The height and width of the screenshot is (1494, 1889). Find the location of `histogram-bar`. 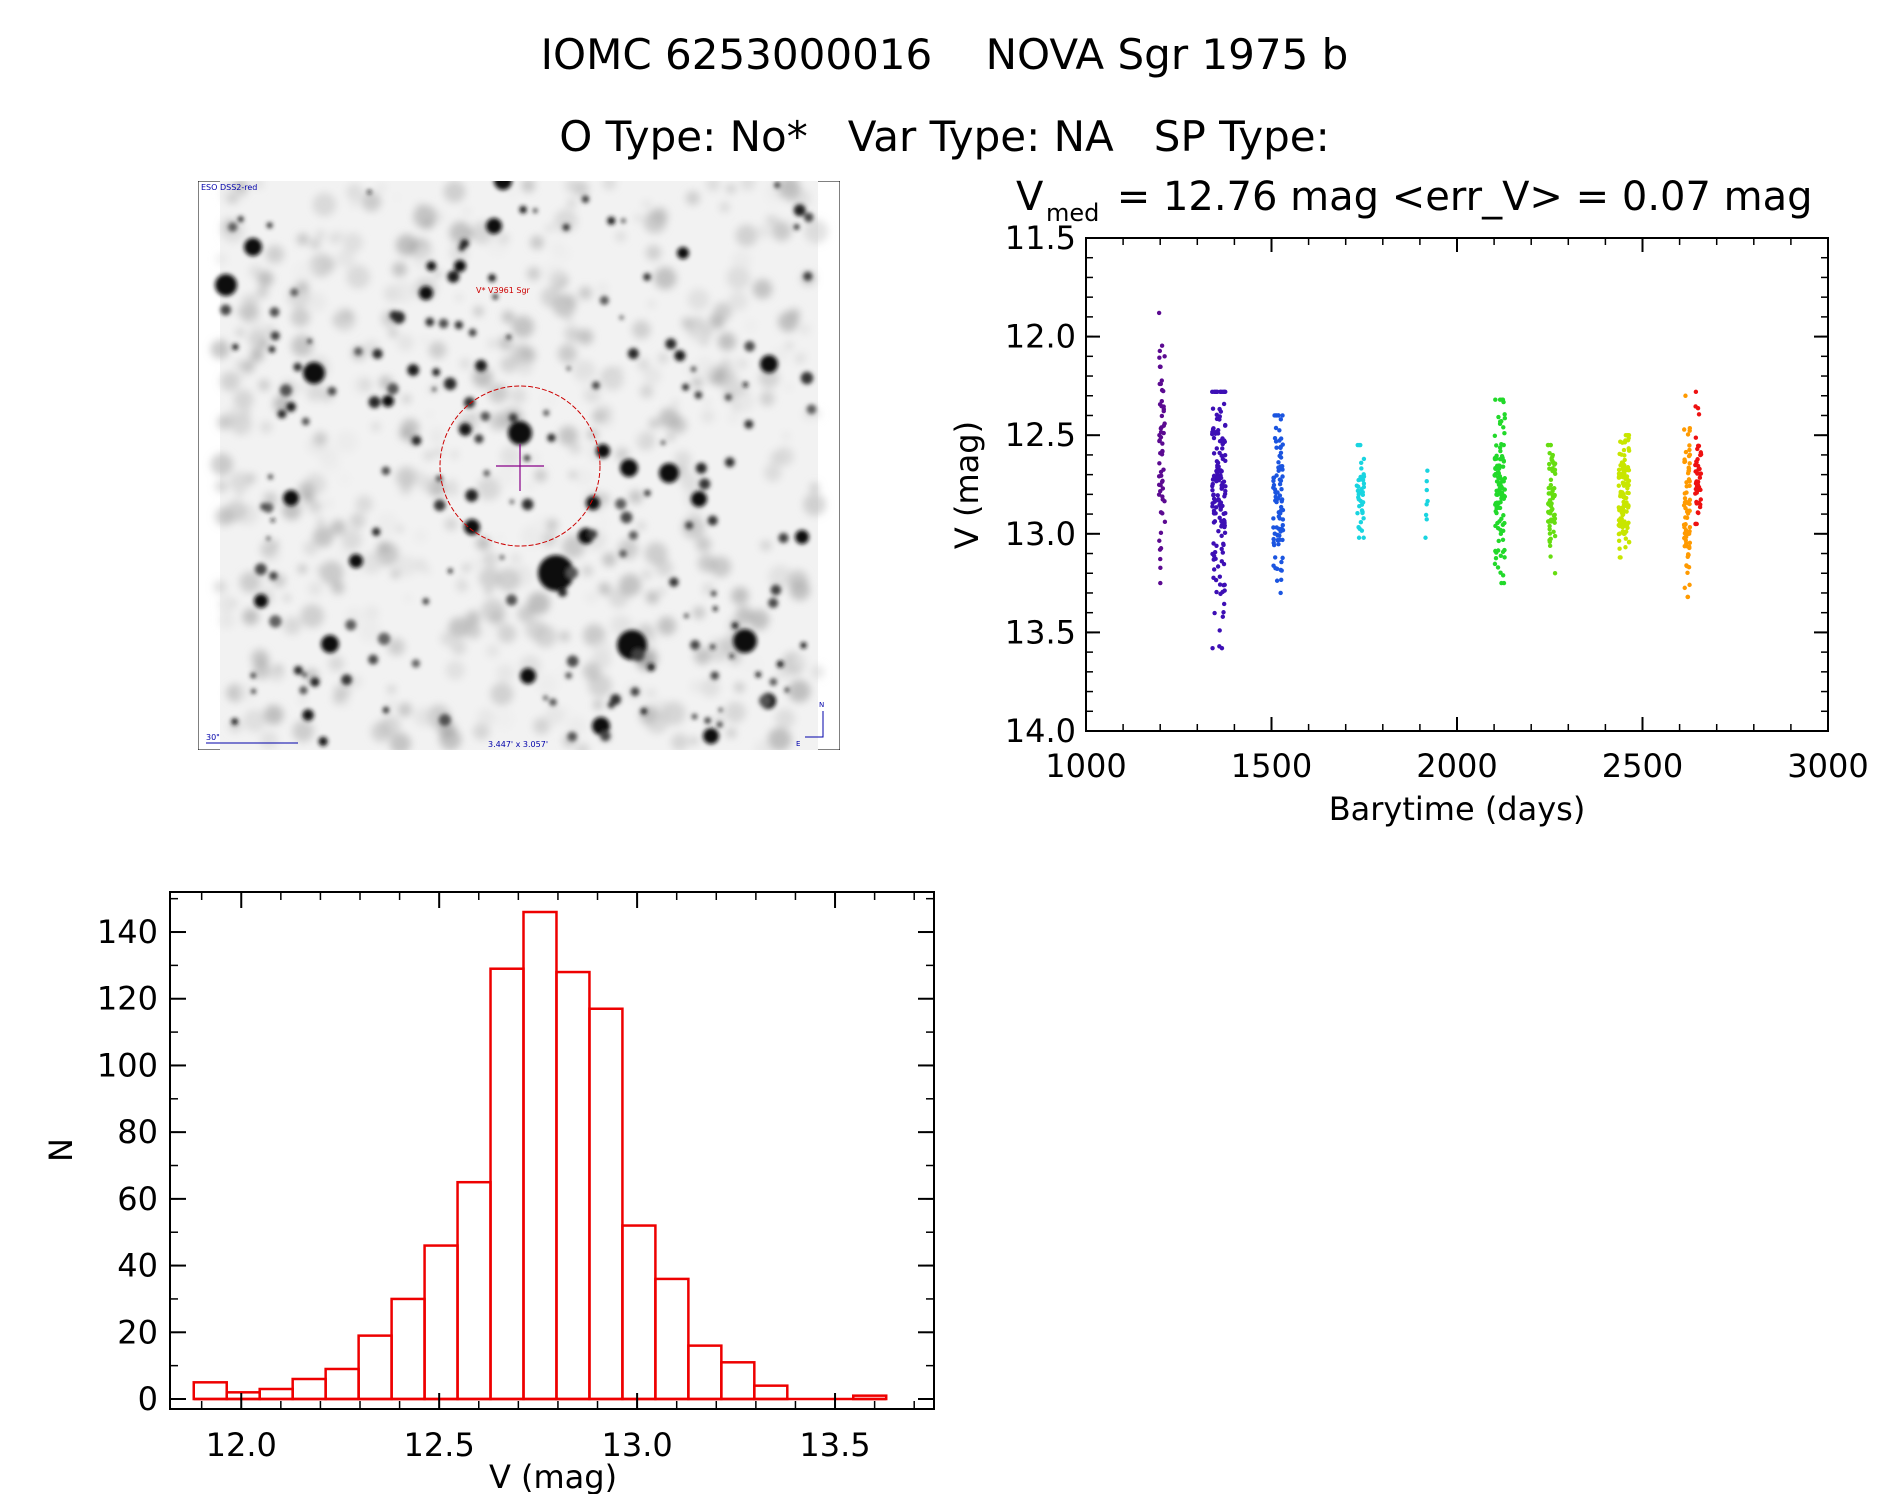

histogram-bar is located at coordinates (705, 1372).